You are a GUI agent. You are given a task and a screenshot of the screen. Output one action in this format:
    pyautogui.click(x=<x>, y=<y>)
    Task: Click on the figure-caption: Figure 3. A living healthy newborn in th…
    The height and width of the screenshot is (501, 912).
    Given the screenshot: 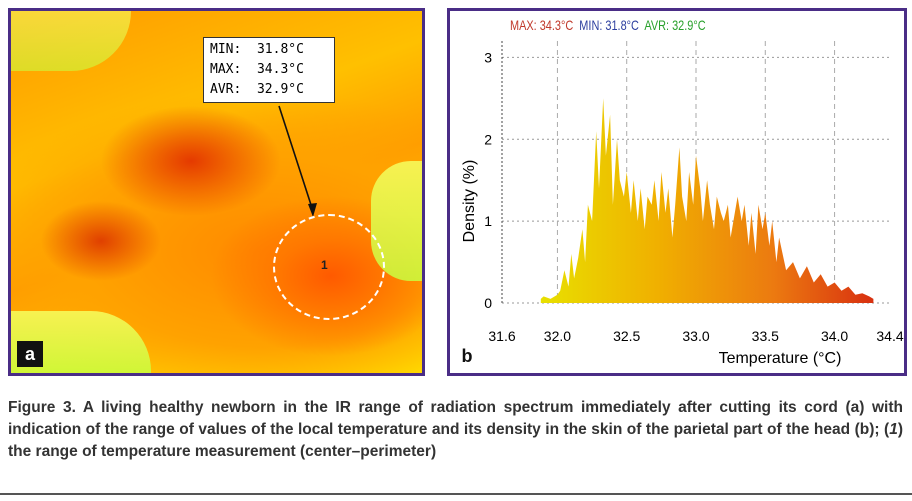 What is the action you would take?
    pyautogui.click(x=455, y=430)
    